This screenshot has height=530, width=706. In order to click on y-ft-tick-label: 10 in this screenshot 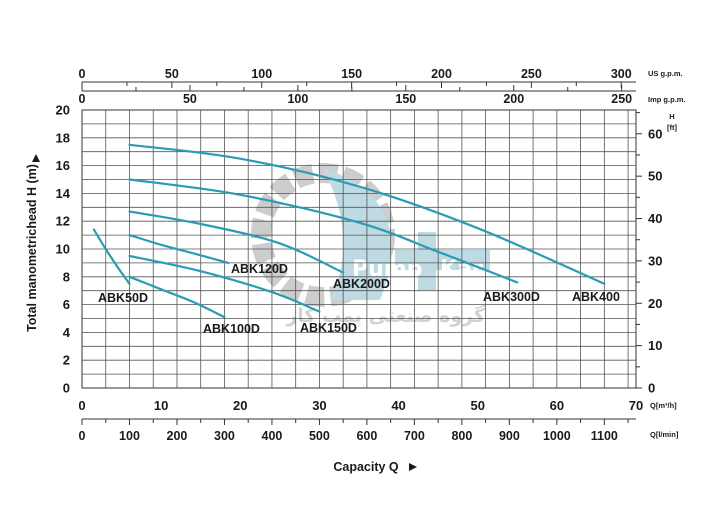, I will do `click(655, 345)`.